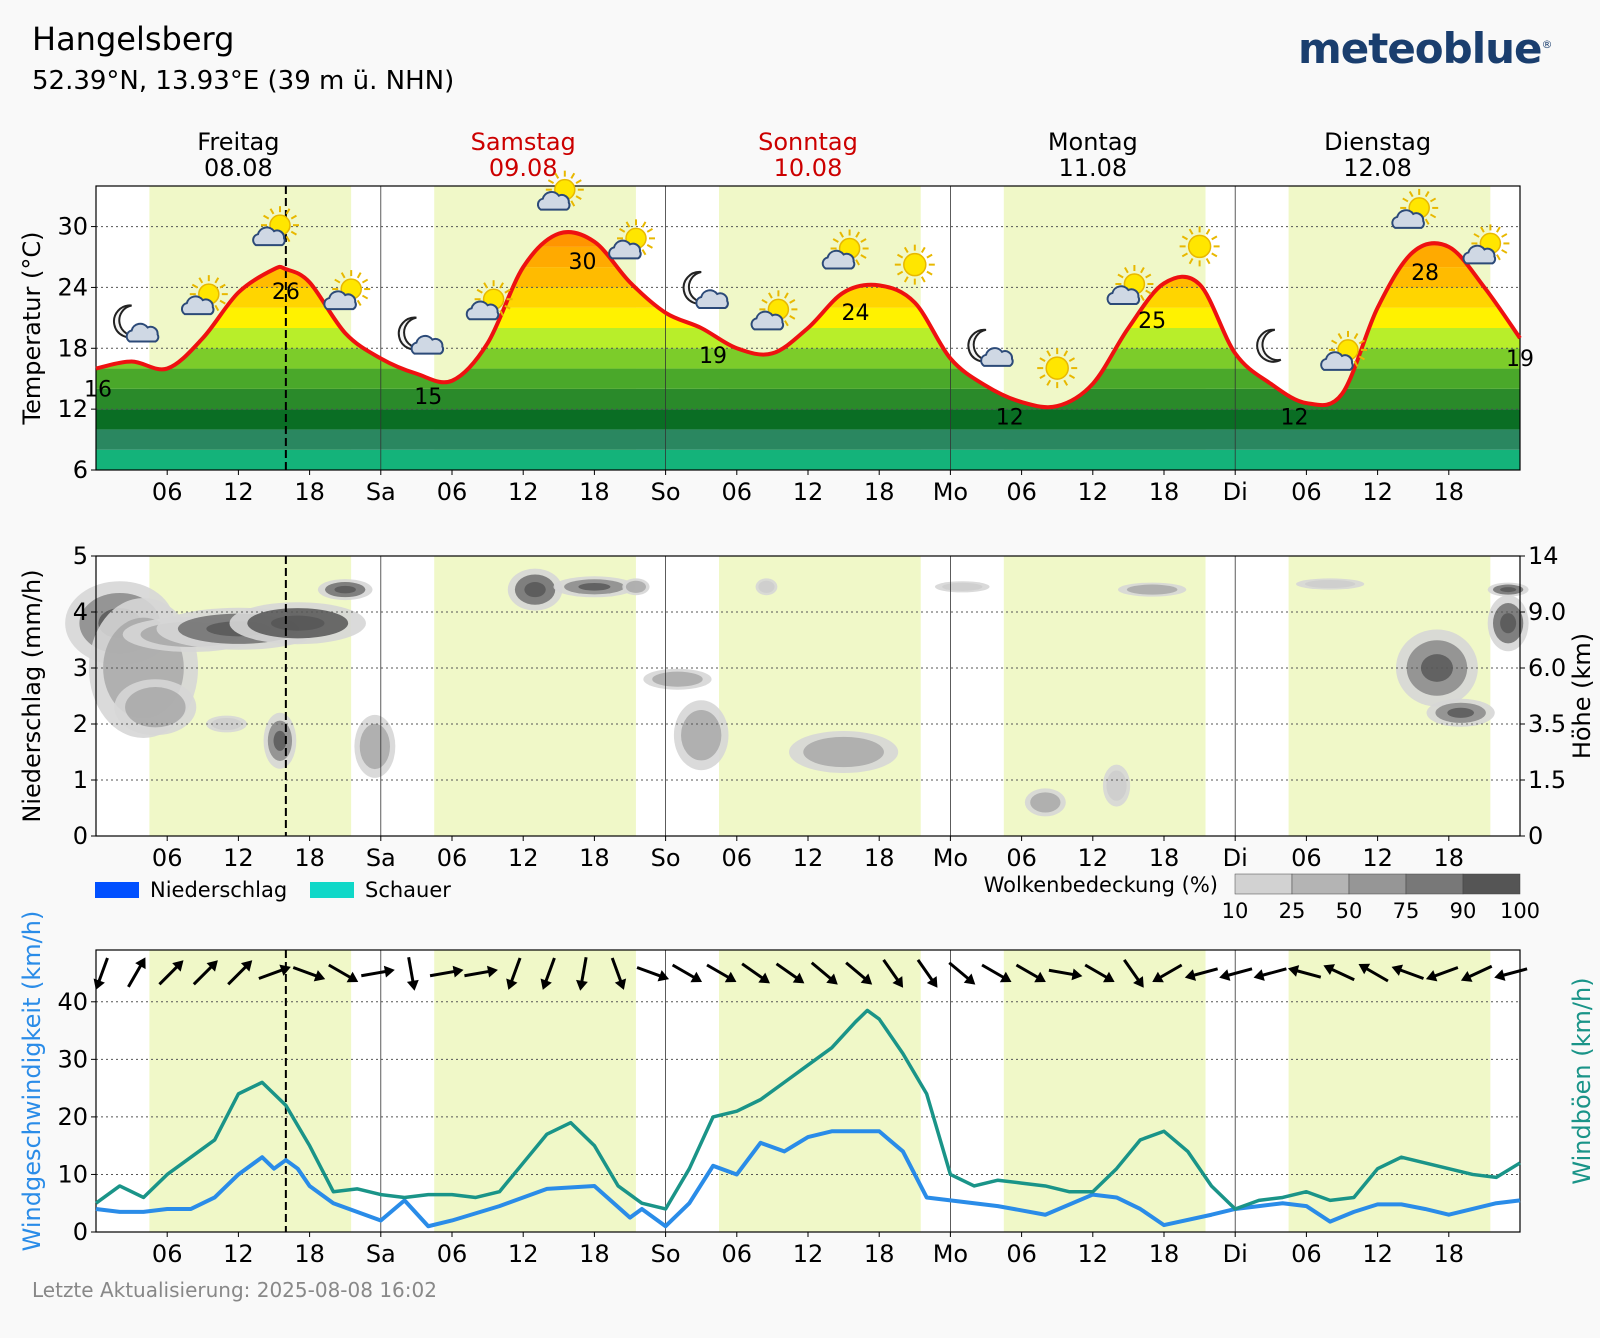  I want to click on temp-xtick-label: 18, so click(879, 492).